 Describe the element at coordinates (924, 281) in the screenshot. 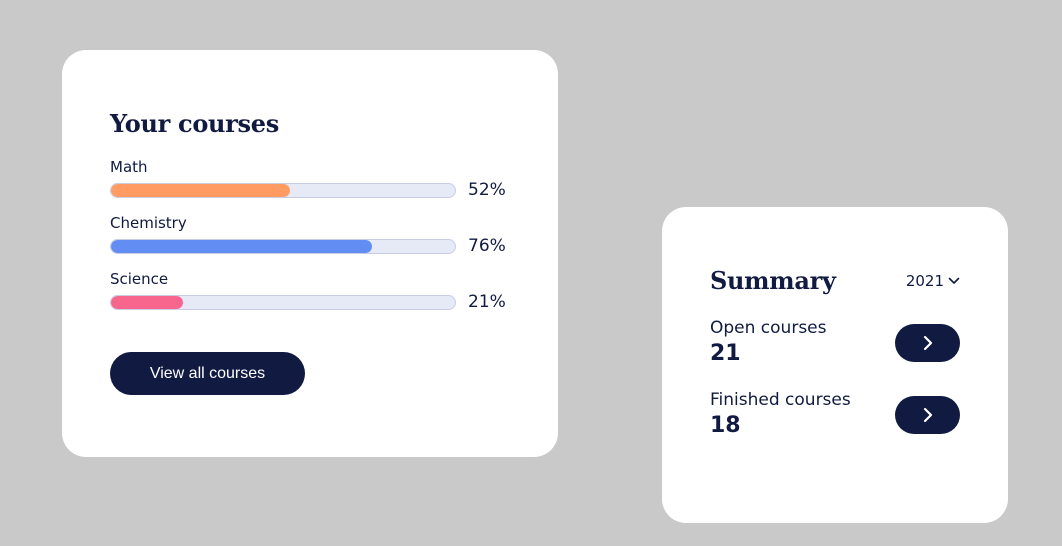

I see `year-value: 2021` at that location.